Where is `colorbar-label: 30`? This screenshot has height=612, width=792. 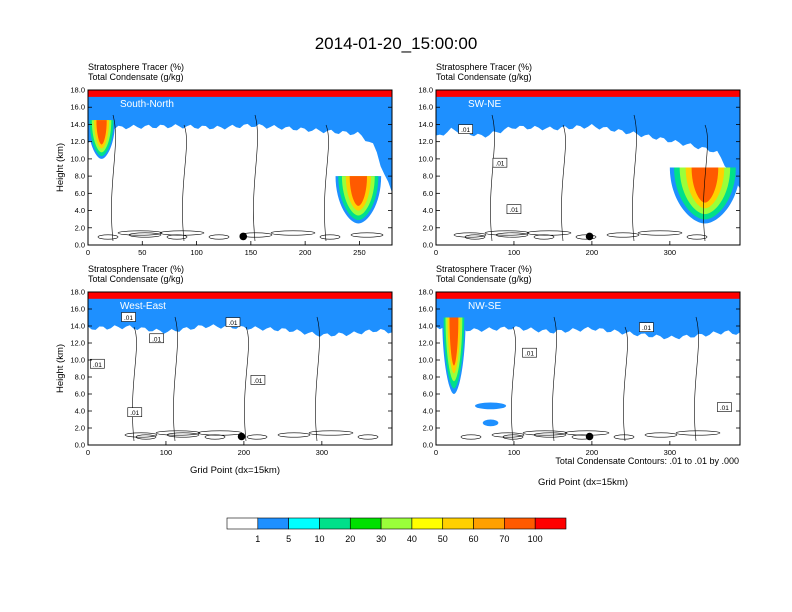 colorbar-label: 30 is located at coordinates (381, 539).